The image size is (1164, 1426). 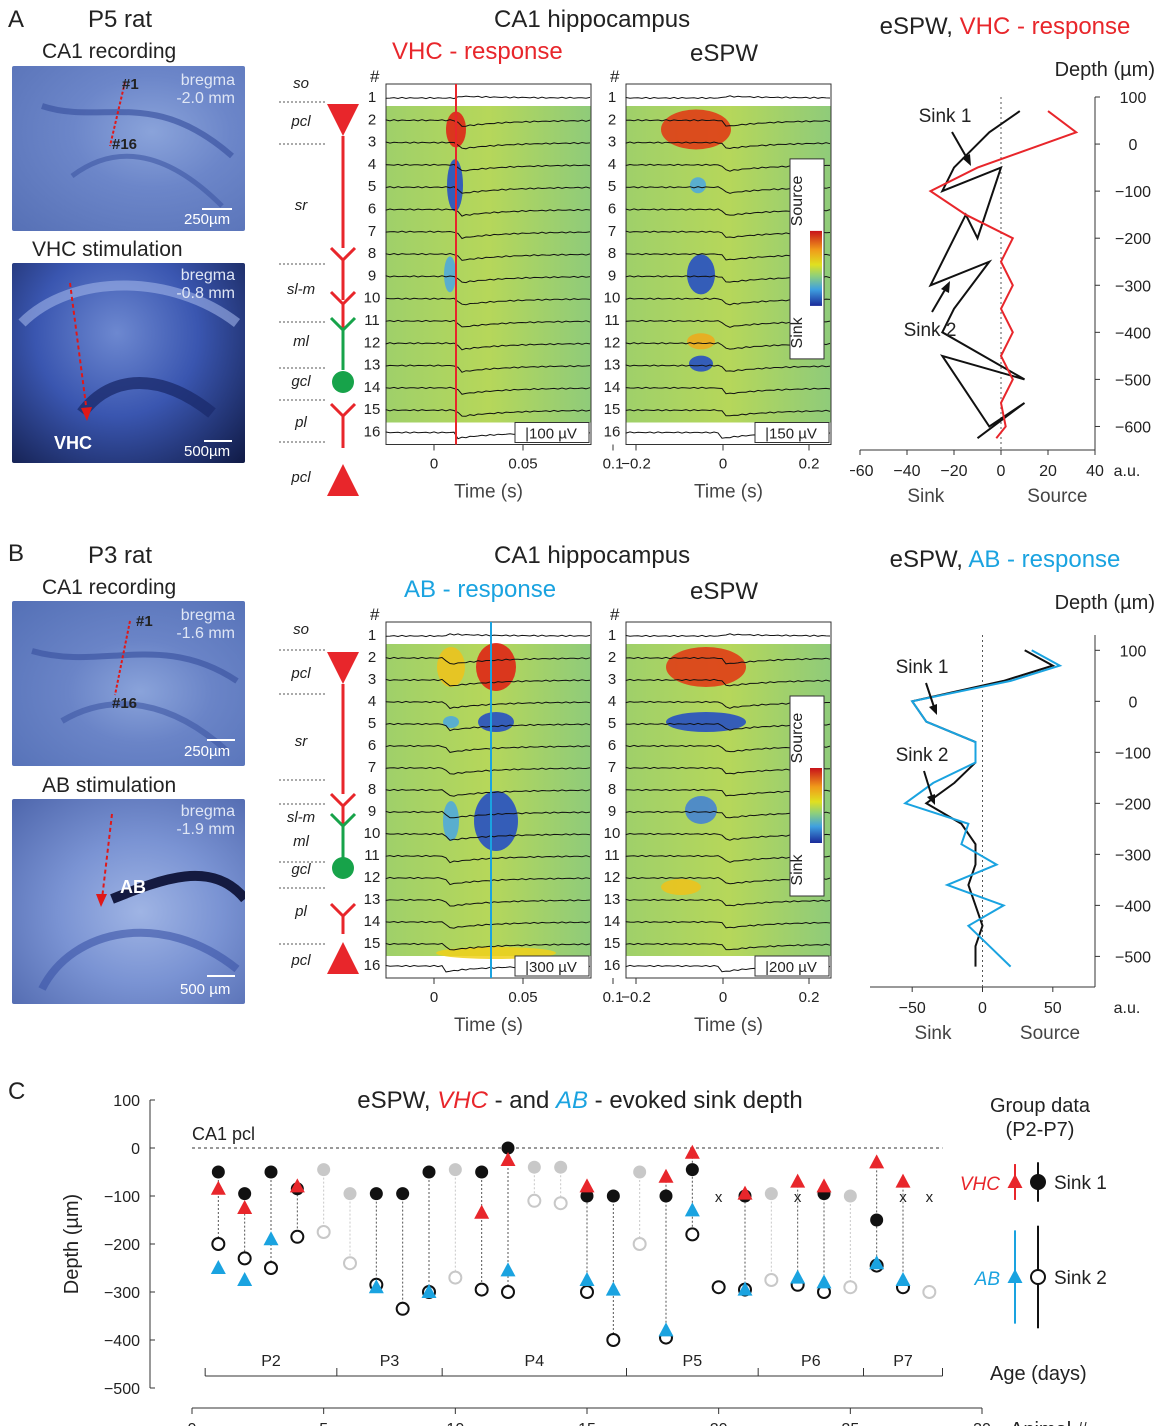 What do you see at coordinates (612, 164) in the screenshot?
I see `channel-number: 4` at bounding box center [612, 164].